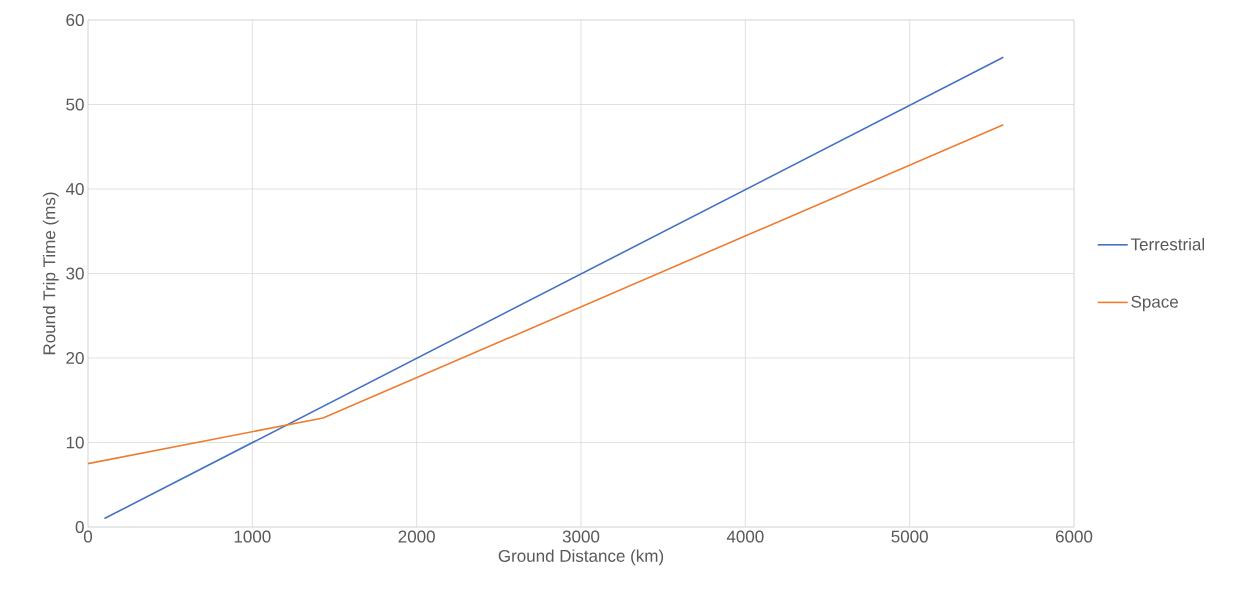  What do you see at coordinates (581, 536) in the screenshot?
I see `x-tick-label: 3000` at bounding box center [581, 536].